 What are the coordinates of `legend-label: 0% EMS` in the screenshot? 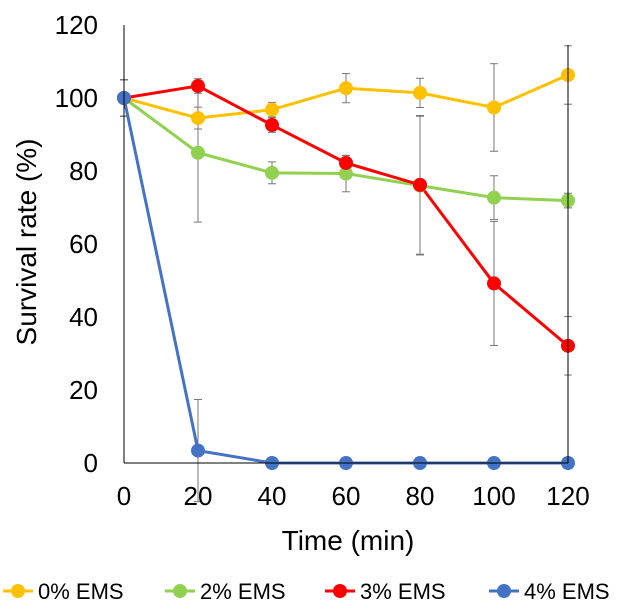 It's located at (81, 591).